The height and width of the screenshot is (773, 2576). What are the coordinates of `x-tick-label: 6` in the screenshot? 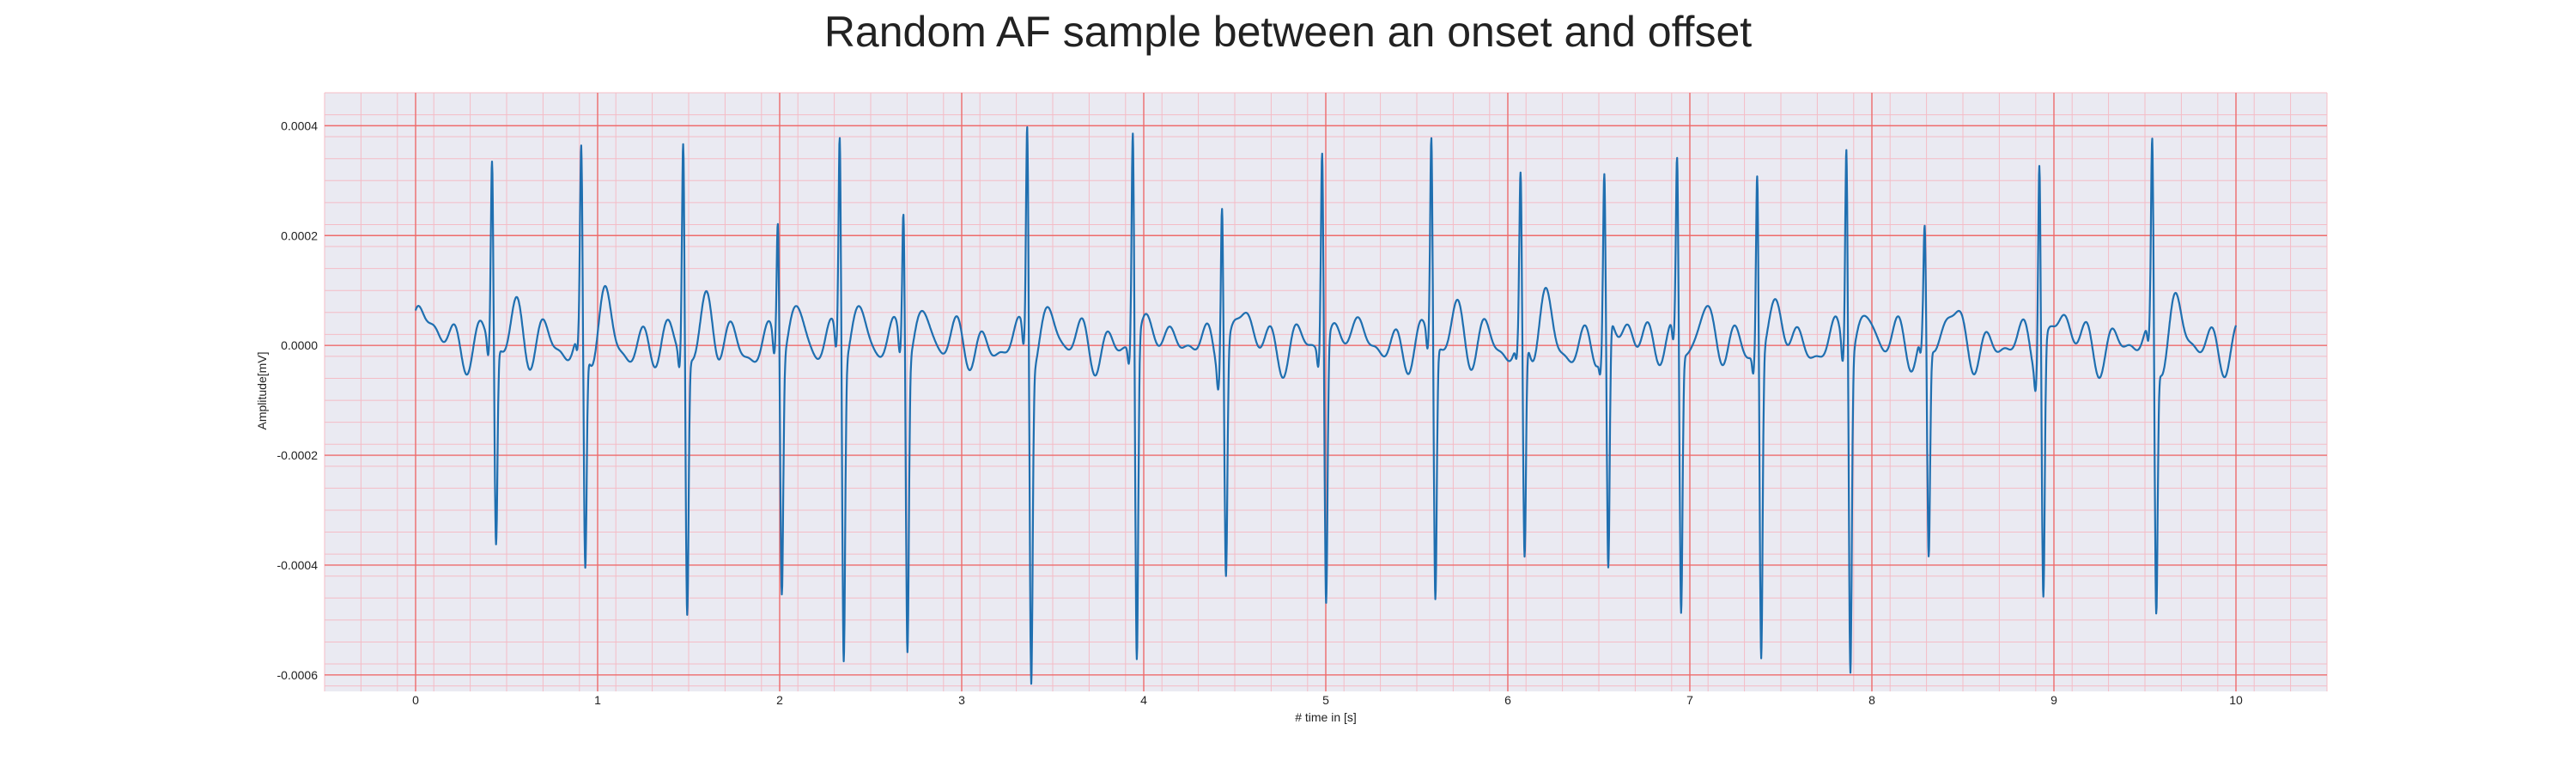 It's located at (1507, 700).